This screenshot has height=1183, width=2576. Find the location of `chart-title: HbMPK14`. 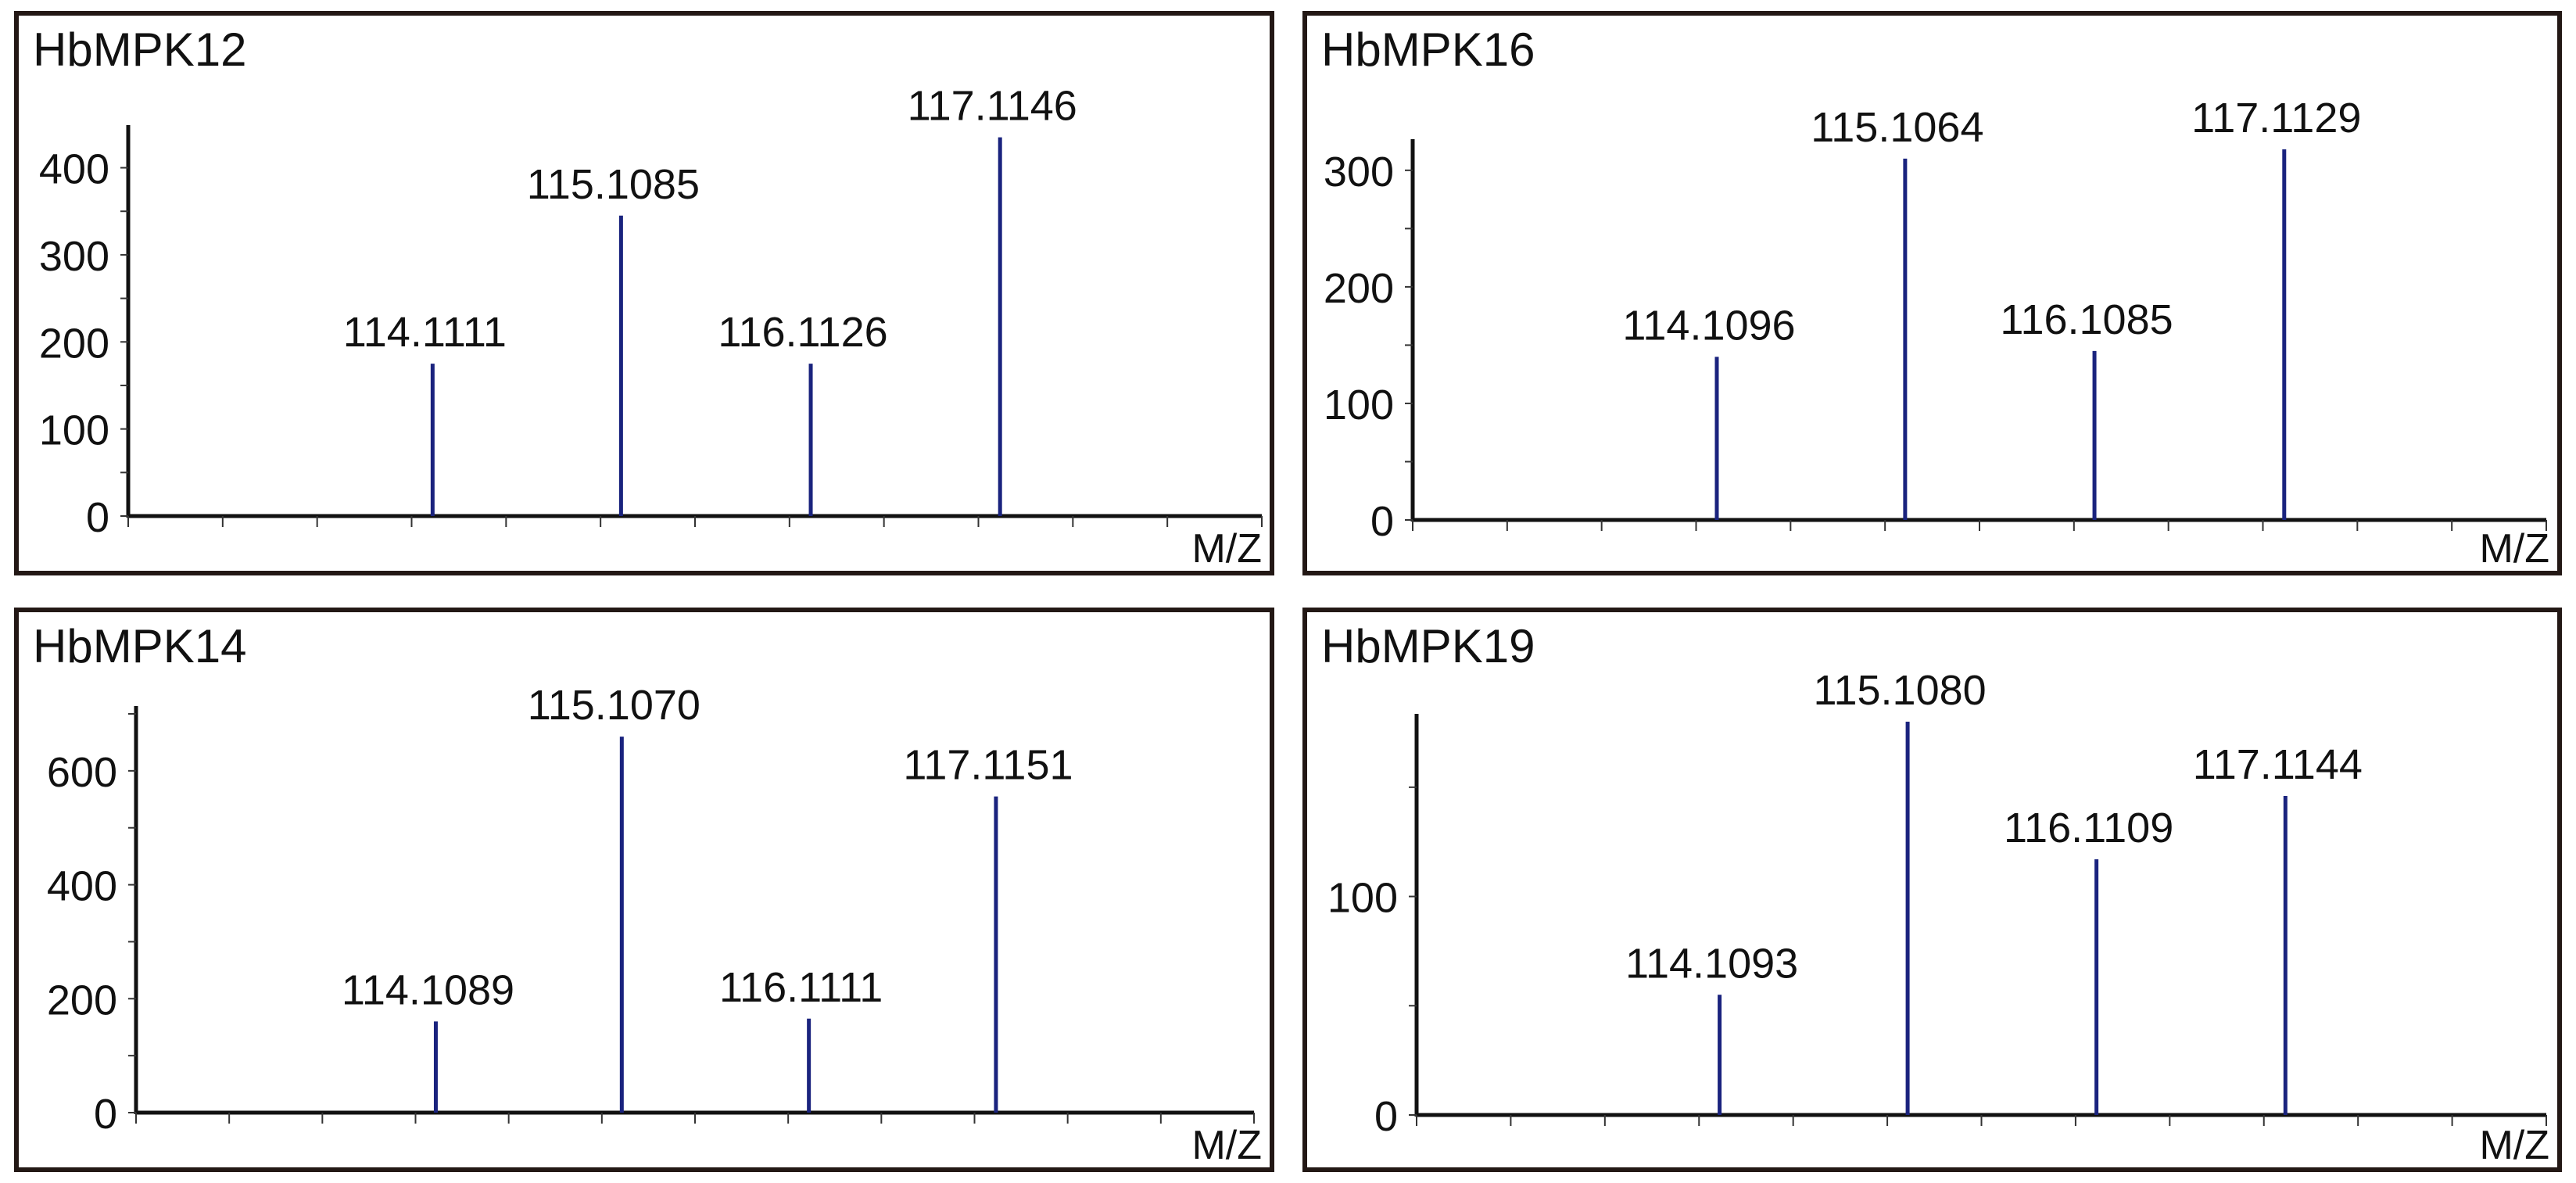

chart-title: HbMPK14 is located at coordinates (140, 646).